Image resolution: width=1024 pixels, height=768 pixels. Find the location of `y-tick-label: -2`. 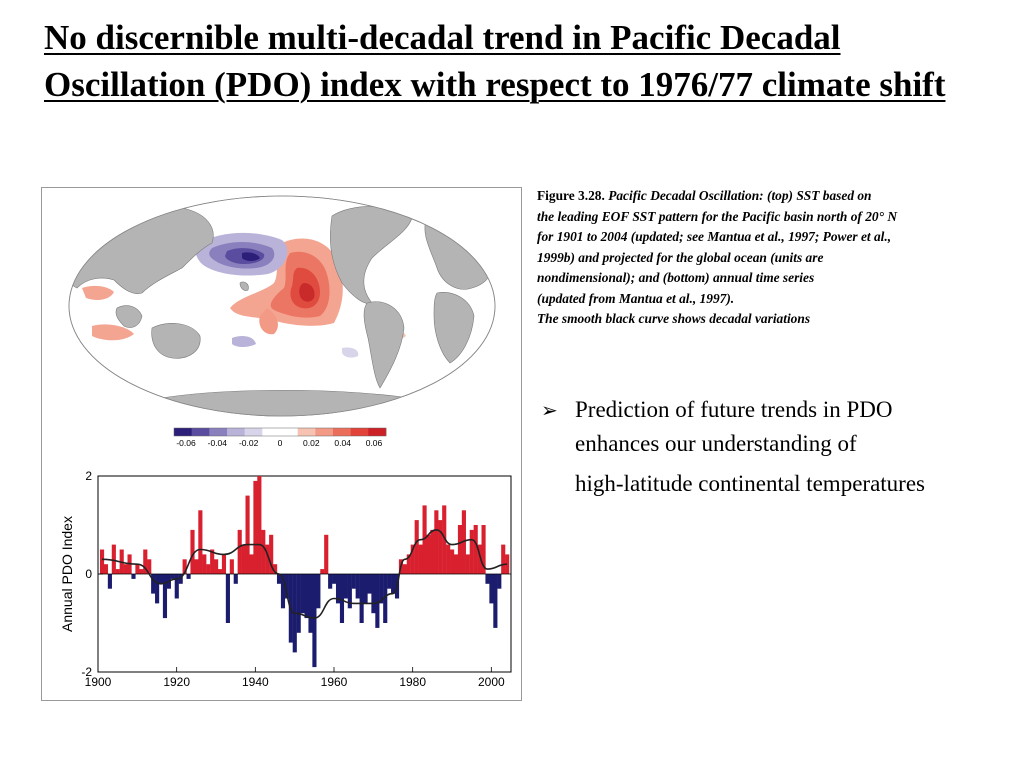

y-tick-label: -2 is located at coordinates (86, 672).